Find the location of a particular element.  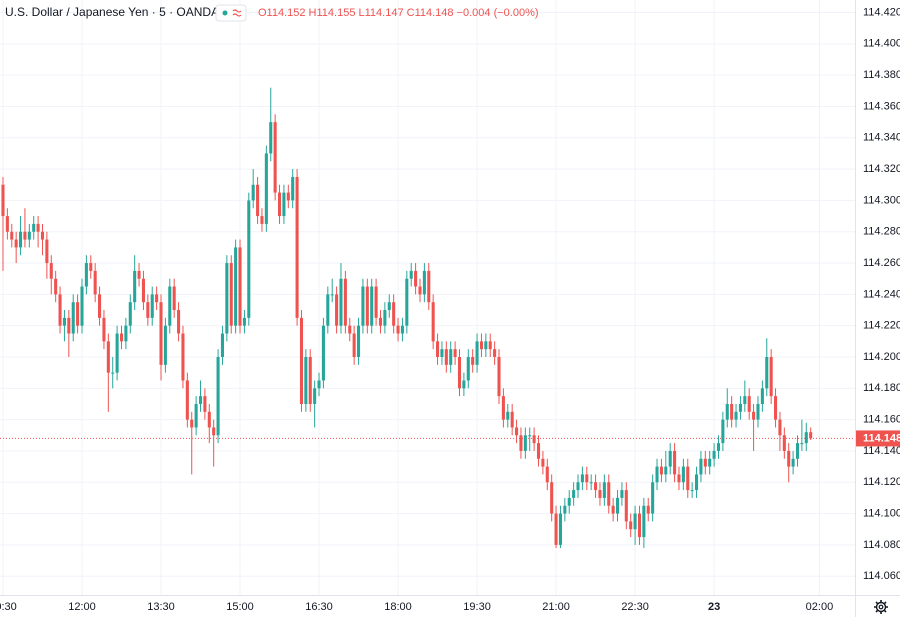

y-tick-label: 114.140 is located at coordinates (881, 451).